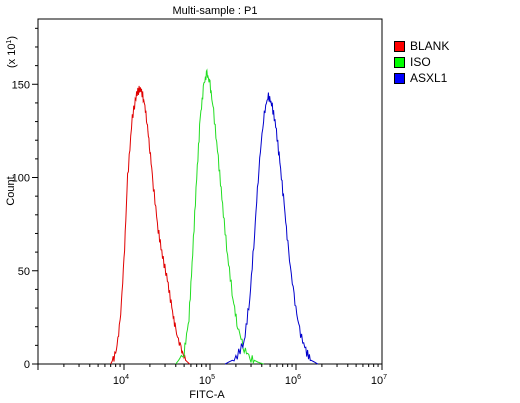 The image size is (520, 403). Describe the element at coordinates (121, 380) in the screenshot. I see `x-tick-label: 10⁴` at that location.